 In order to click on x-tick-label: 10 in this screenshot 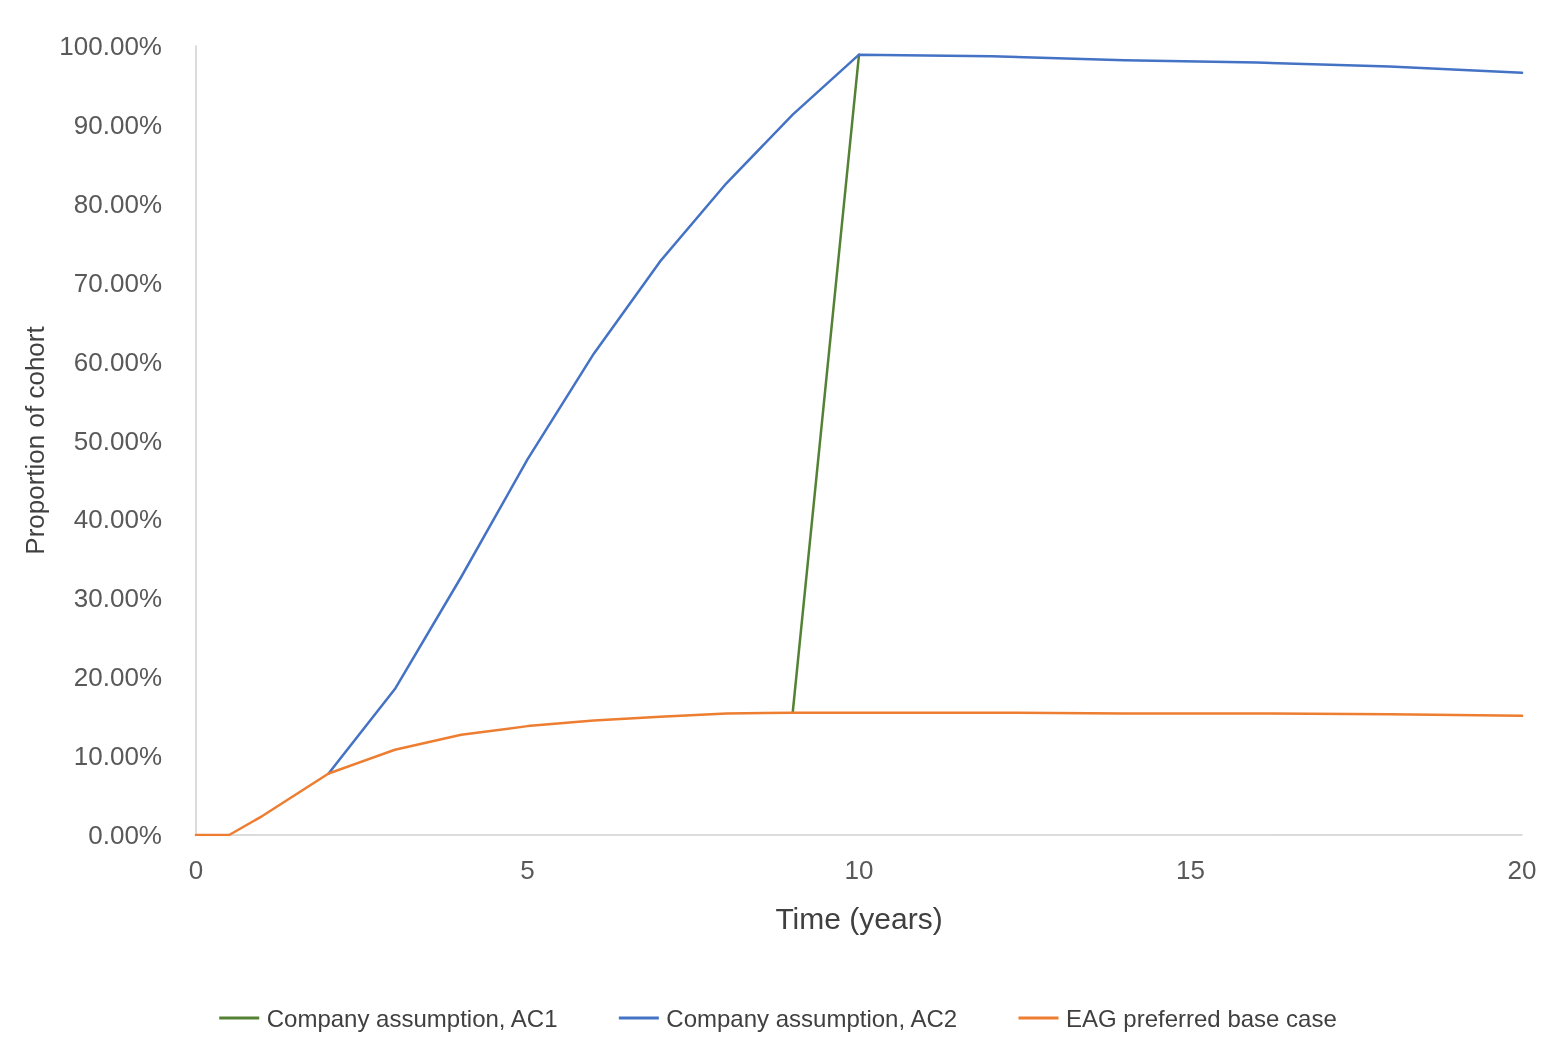, I will do `click(859, 870)`.